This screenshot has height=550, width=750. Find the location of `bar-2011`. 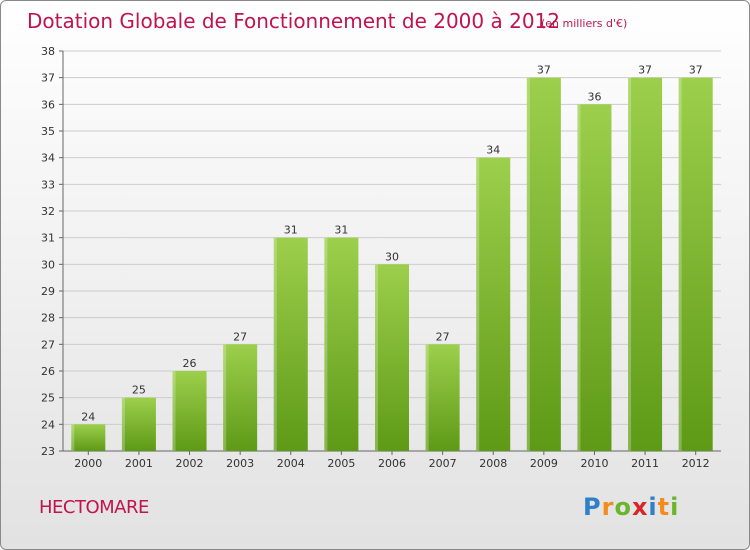

bar-2011 is located at coordinates (645, 264).